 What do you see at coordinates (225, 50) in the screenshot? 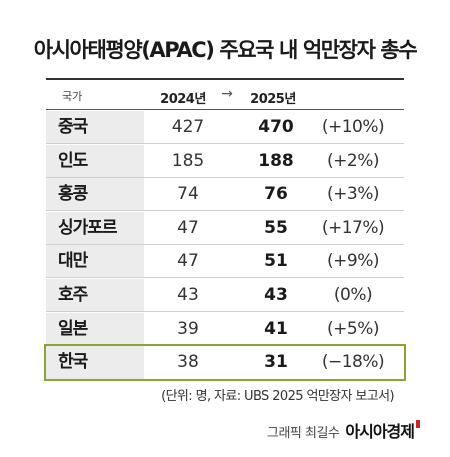
I see `chart-title: 아시아태평양(APAC) 주요국 내 억만장자 총수` at bounding box center [225, 50].